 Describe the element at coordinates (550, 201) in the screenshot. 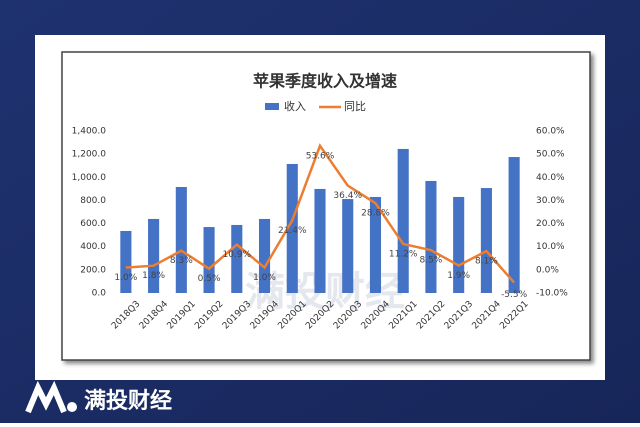

I see `y2-tick-label: 30.0%` at that location.